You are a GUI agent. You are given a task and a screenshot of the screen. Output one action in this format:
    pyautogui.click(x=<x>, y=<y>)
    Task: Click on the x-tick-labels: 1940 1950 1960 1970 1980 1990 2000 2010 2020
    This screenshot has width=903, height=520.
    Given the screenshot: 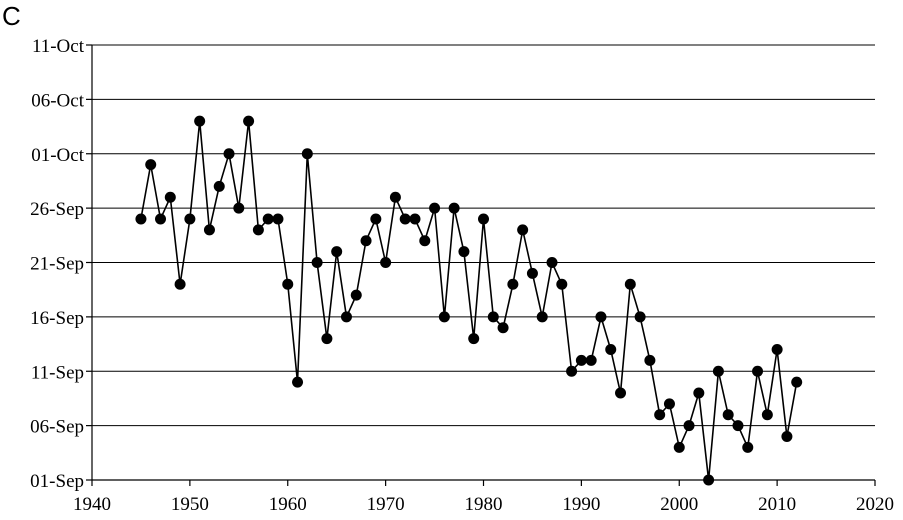 What is the action you would take?
    pyautogui.click(x=483, y=497)
    